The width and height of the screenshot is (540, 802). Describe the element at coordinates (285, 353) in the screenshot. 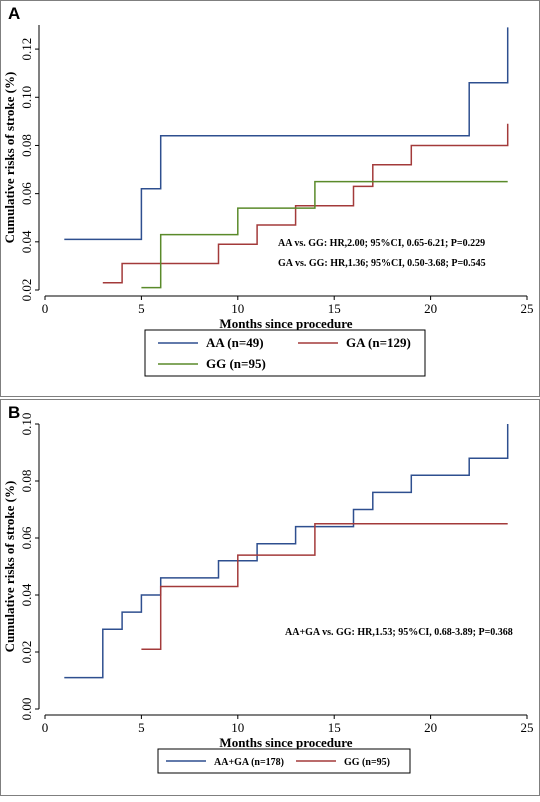

I see `legend-box` at that location.